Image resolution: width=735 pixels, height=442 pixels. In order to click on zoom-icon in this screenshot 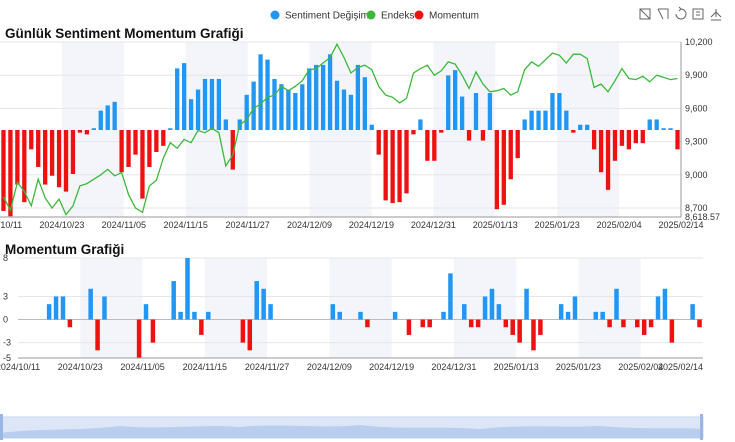, I will do `click(645, 14)`.